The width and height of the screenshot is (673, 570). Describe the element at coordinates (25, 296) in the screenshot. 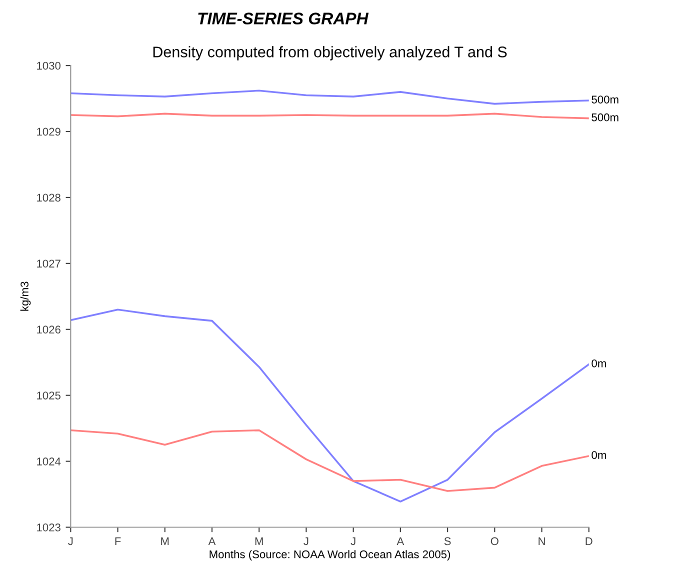

I see `y-axis-title: kg/m3` at that location.